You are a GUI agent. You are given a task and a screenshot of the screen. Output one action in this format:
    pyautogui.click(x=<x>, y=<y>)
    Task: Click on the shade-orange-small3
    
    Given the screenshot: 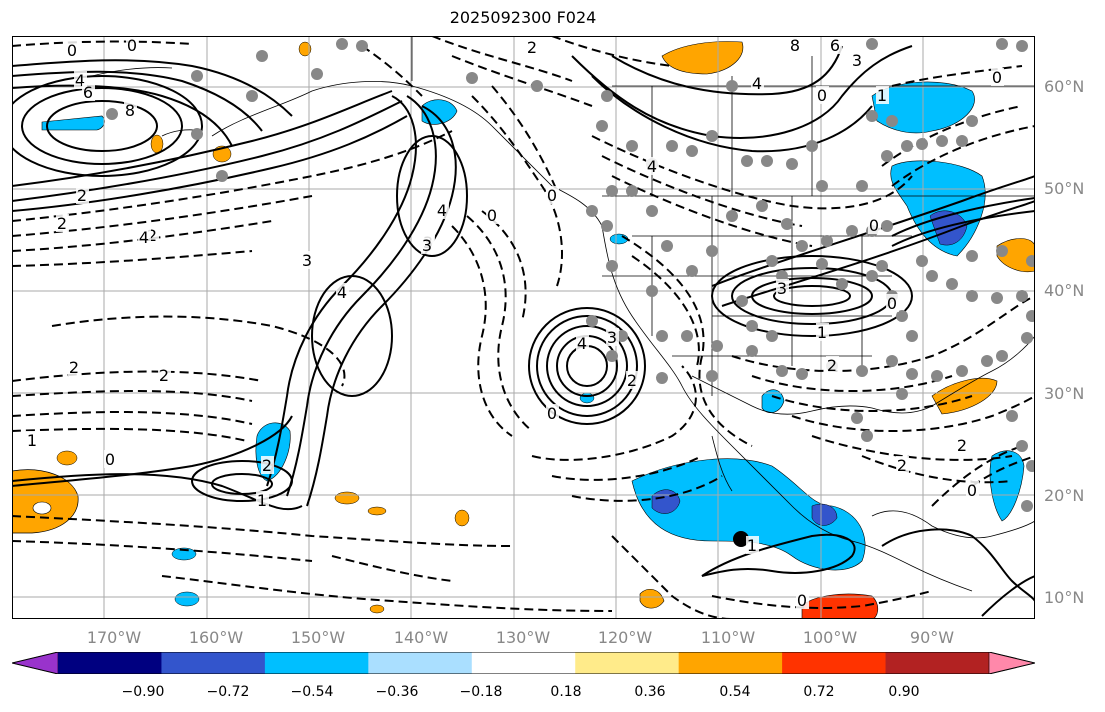 What is the action you would take?
    pyautogui.click(x=462, y=518)
    